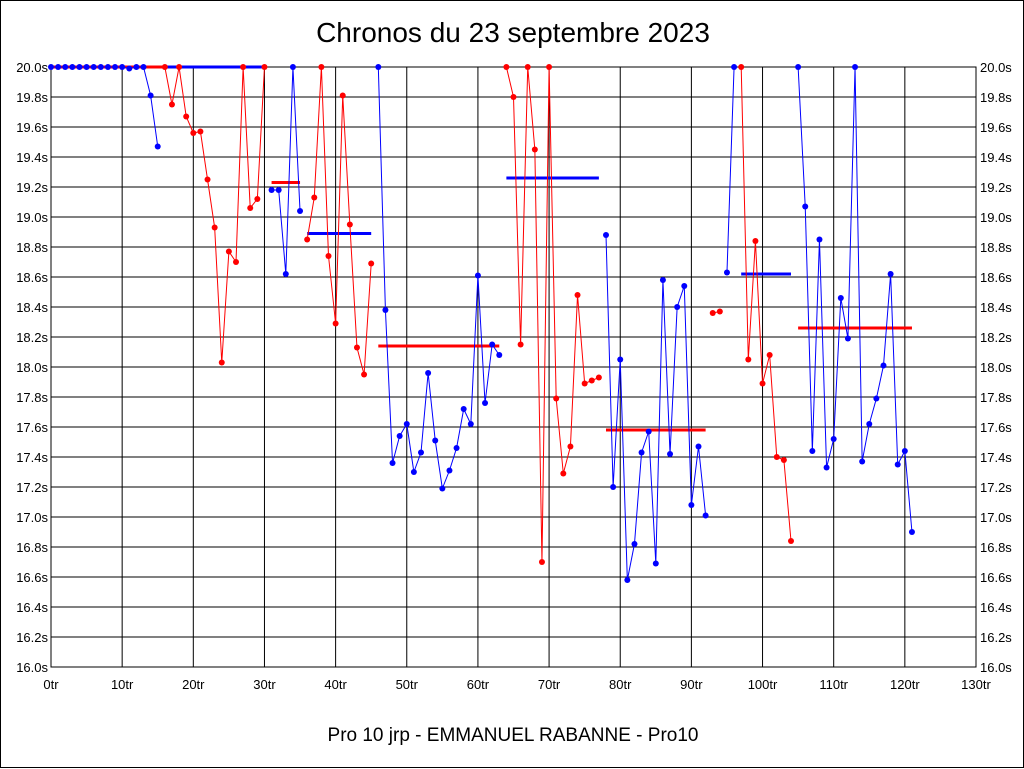 The width and height of the screenshot is (1024, 769). What do you see at coordinates (32, 157) in the screenshot?
I see `y-tick-label-left: 19.4s` at bounding box center [32, 157].